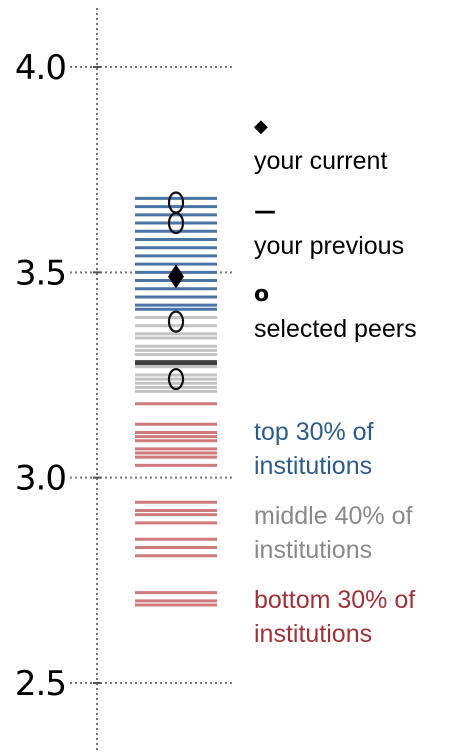 The height and width of the screenshot is (754, 470). I want to click on legend-peers: o selected peers, so click(335, 312).